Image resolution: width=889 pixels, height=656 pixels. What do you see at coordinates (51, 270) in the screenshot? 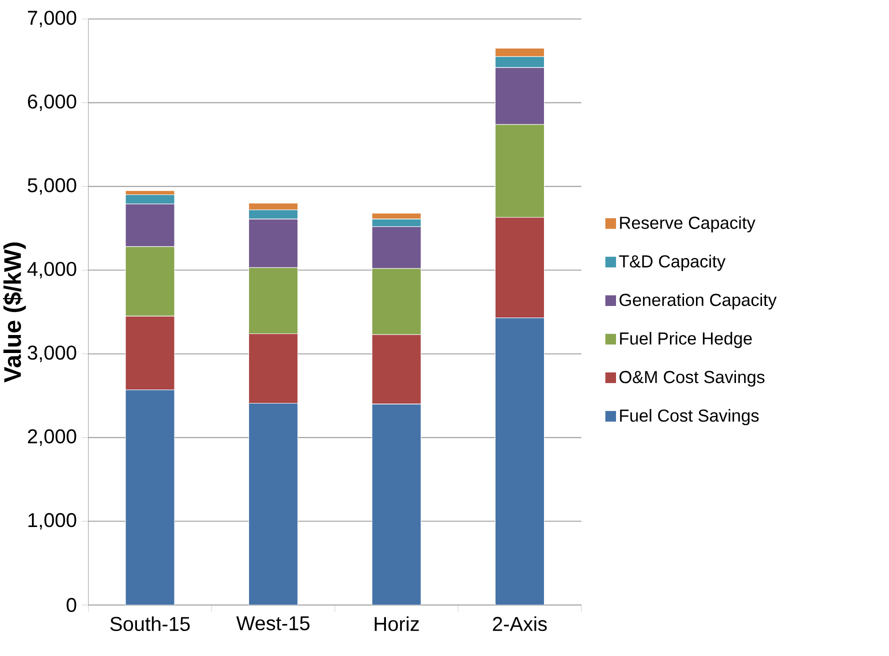
I see `y-tick-label: 4,000` at bounding box center [51, 270].